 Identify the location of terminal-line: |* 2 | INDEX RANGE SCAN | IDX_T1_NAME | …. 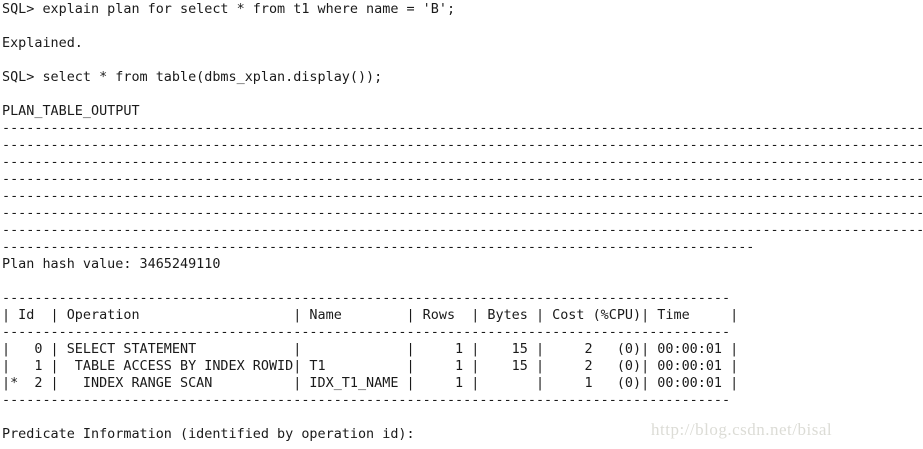
(370, 383).